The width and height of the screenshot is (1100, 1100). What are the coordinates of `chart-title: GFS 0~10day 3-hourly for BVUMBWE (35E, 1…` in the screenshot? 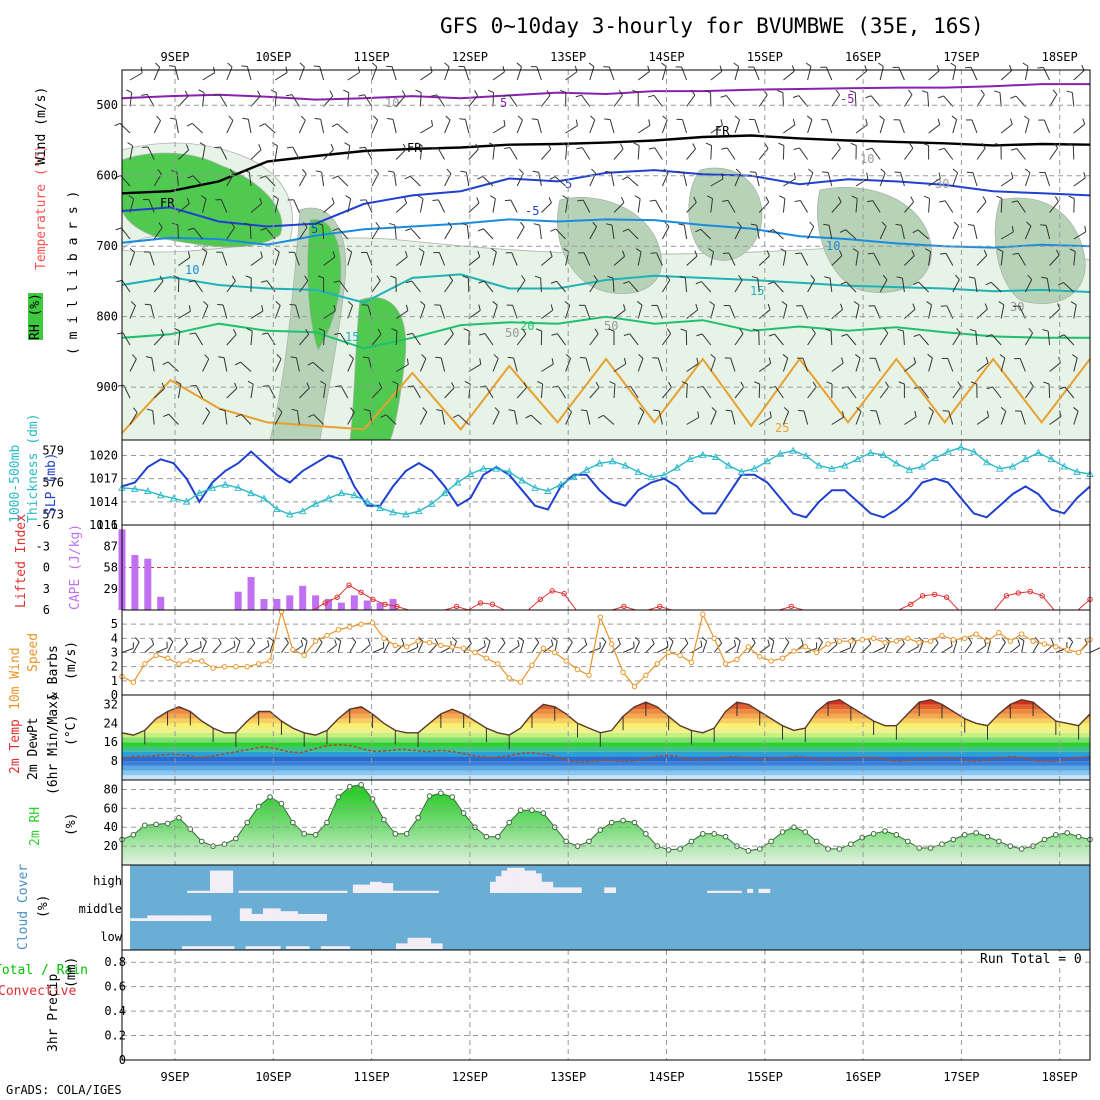 It's located at (712, 26).